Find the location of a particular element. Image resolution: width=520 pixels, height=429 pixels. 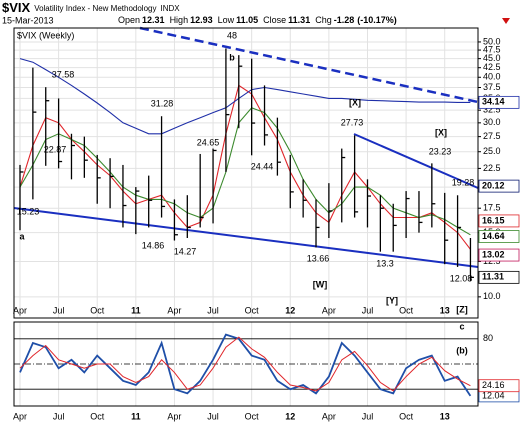

quote-label: Chg is located at coordinates (323, 20).